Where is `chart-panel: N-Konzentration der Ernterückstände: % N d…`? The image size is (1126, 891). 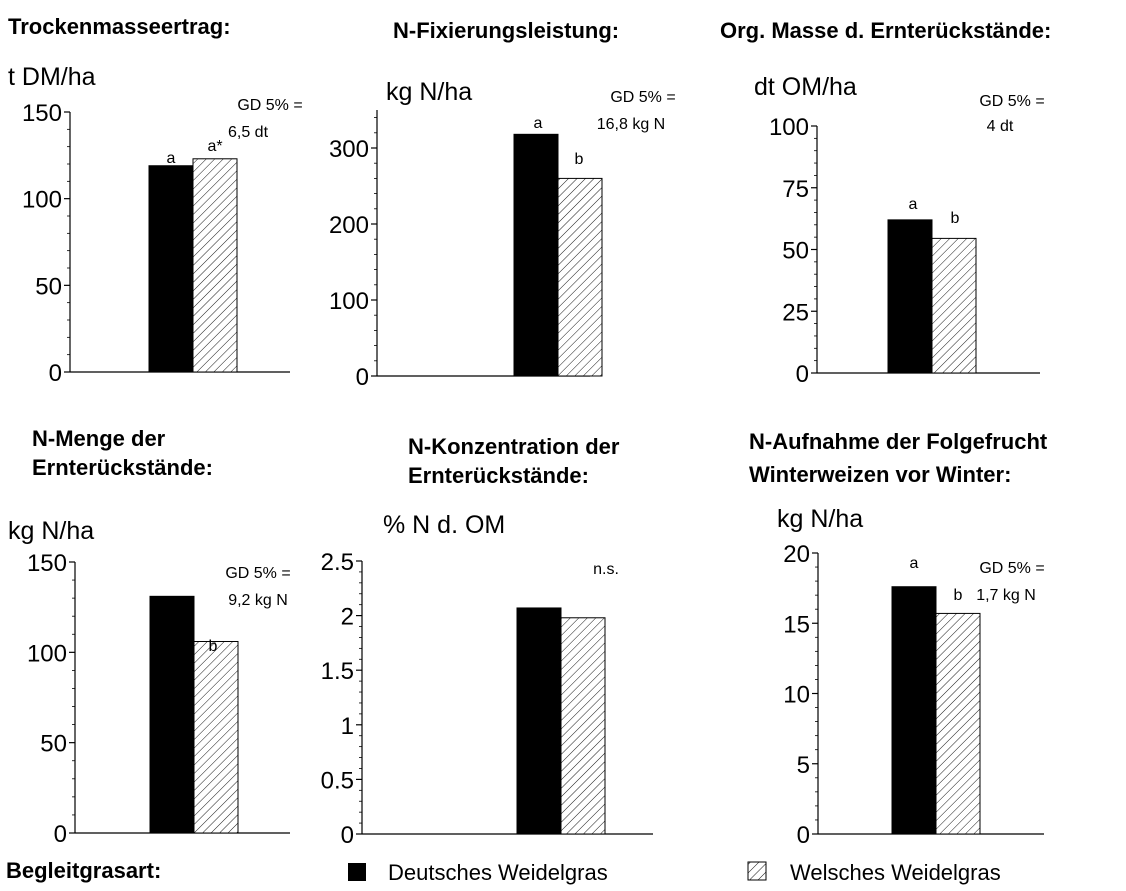 chart-panel: N-Konzentration der Ernterückstände: % N d… is located at coordinates (487, 641).